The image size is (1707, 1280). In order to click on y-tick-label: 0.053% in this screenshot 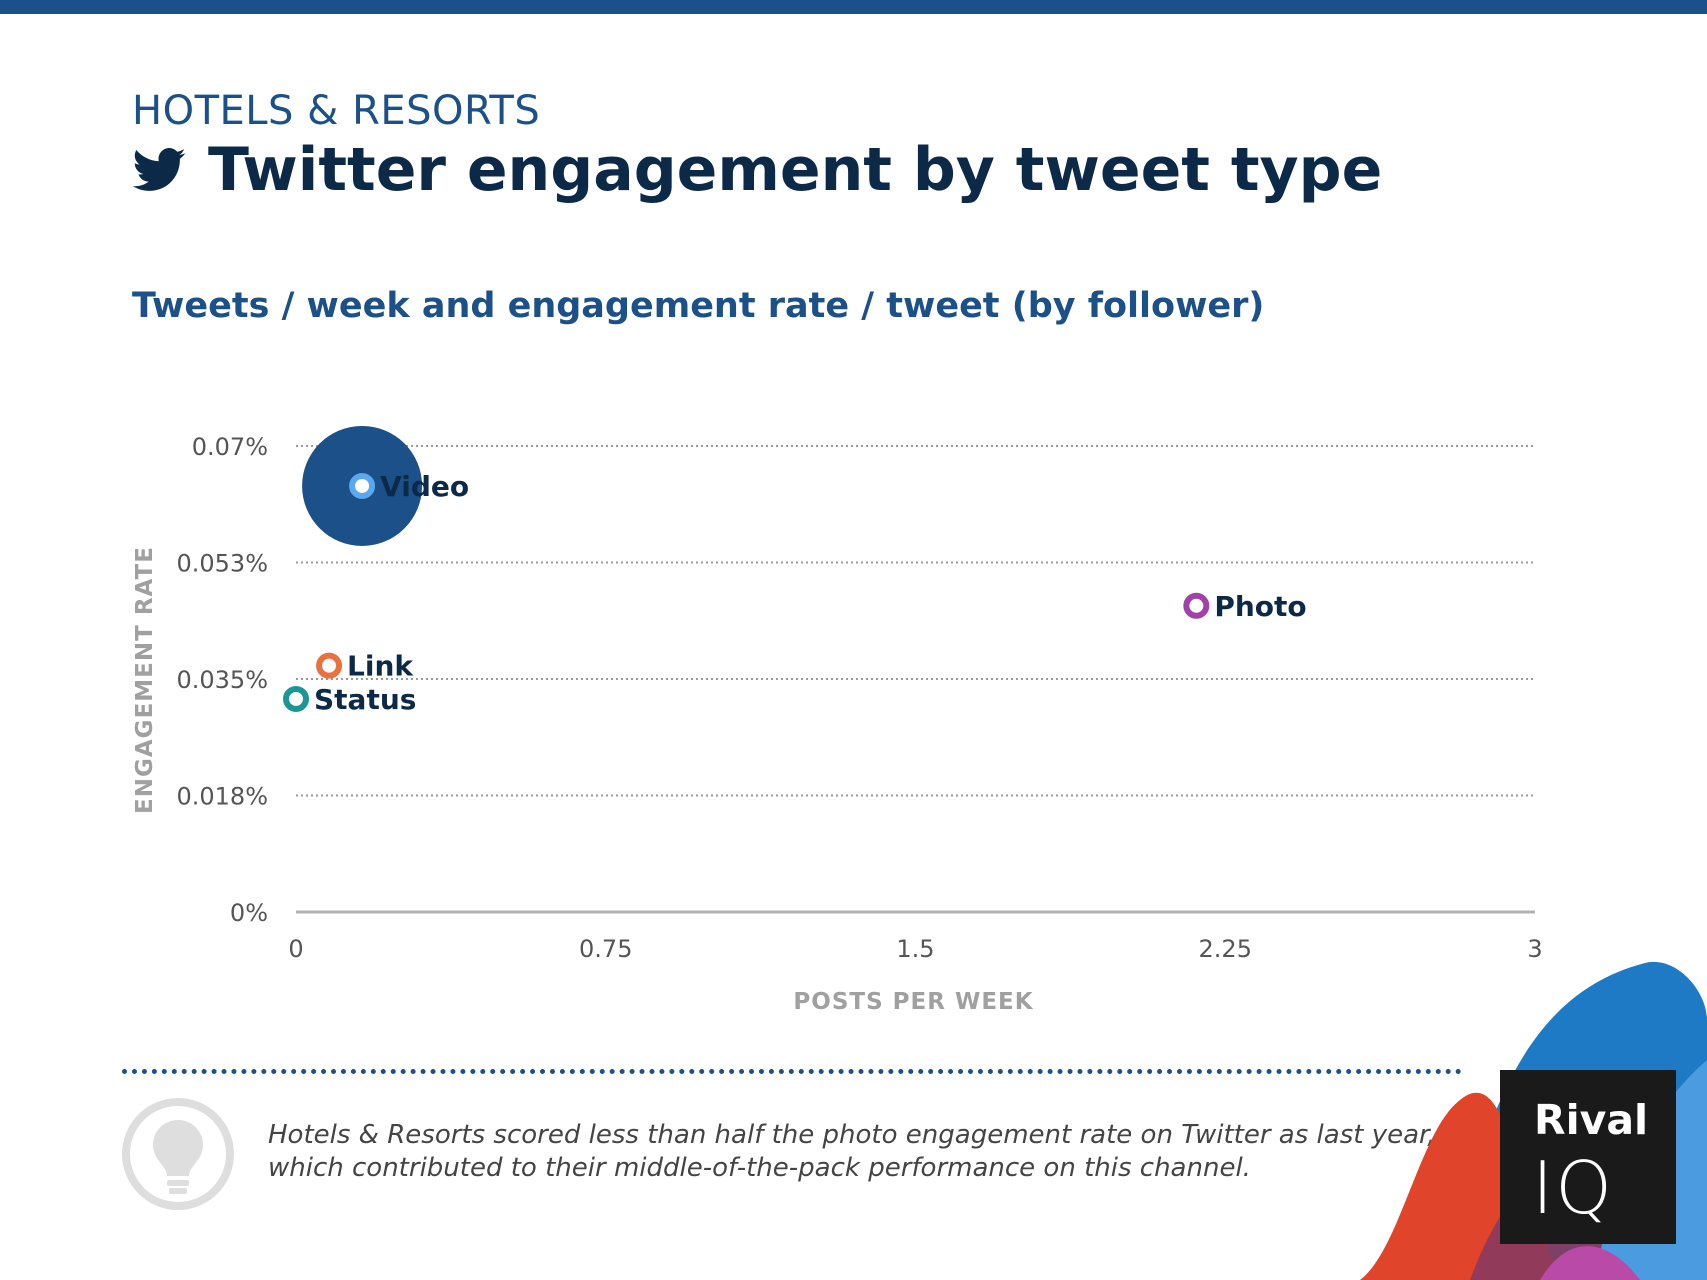, I will do `click(222, 564)`.